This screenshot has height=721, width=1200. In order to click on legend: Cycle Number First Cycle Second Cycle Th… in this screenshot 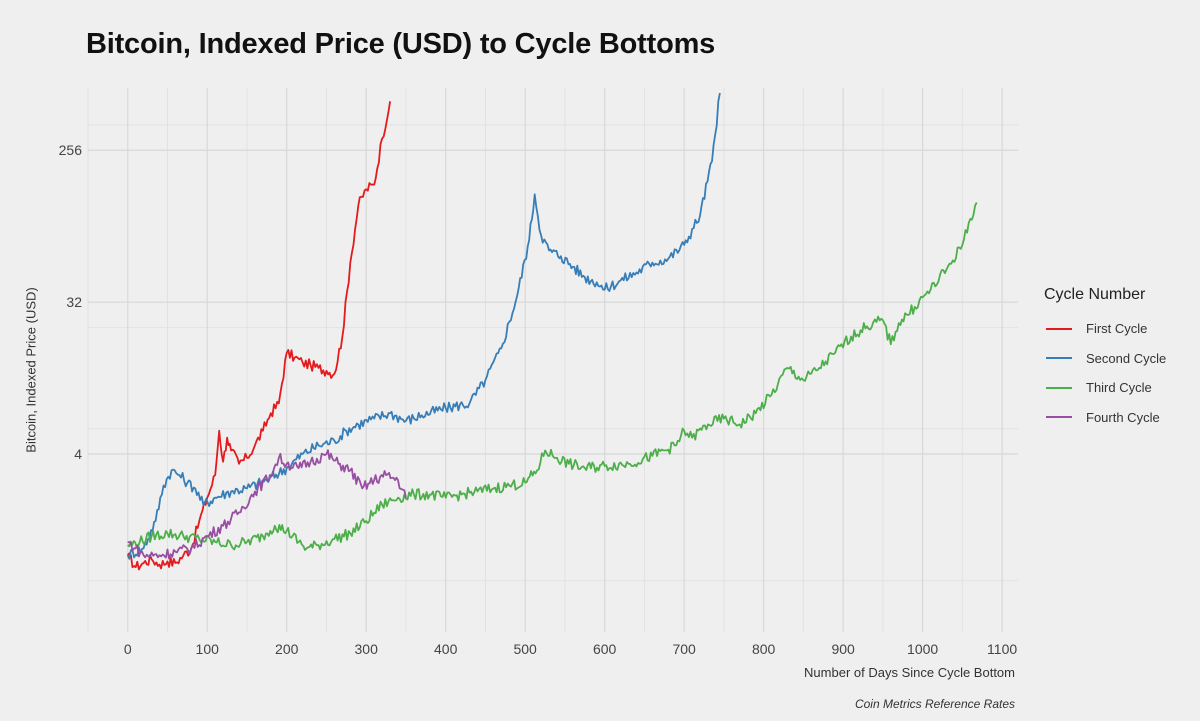, I will do `click(1110, 359)`.